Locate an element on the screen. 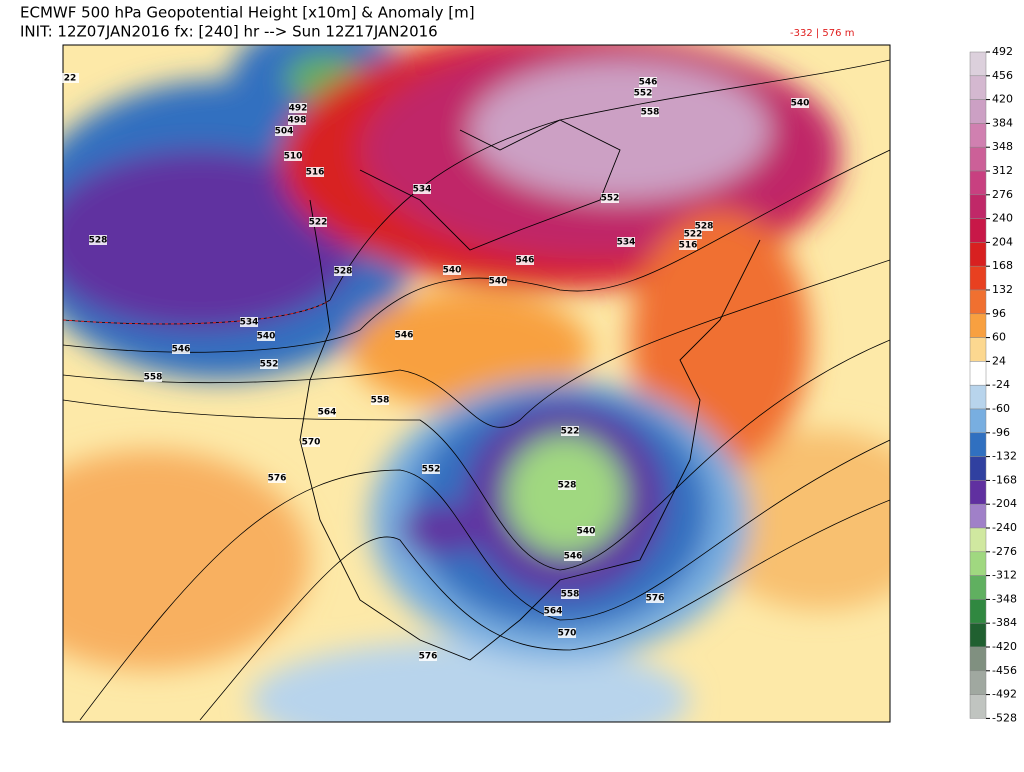  colorbar-label: 312 is located at coordinates (1002, 170).